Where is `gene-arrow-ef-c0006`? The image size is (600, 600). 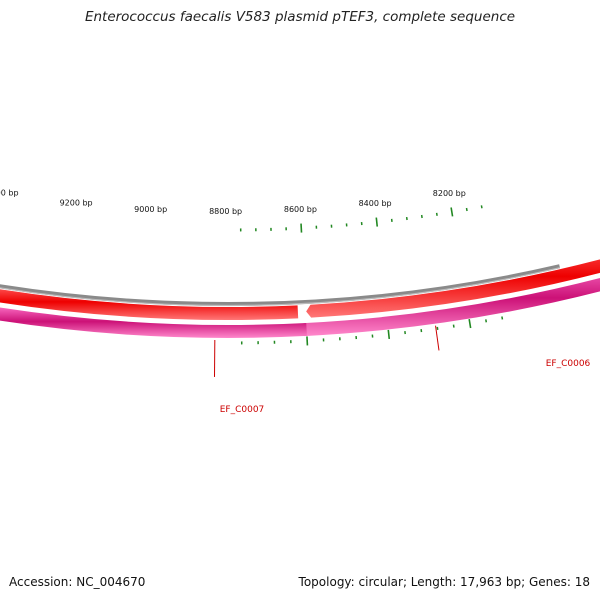 gene-arrow-ef-c0006 is located at coordinates (453, 288).